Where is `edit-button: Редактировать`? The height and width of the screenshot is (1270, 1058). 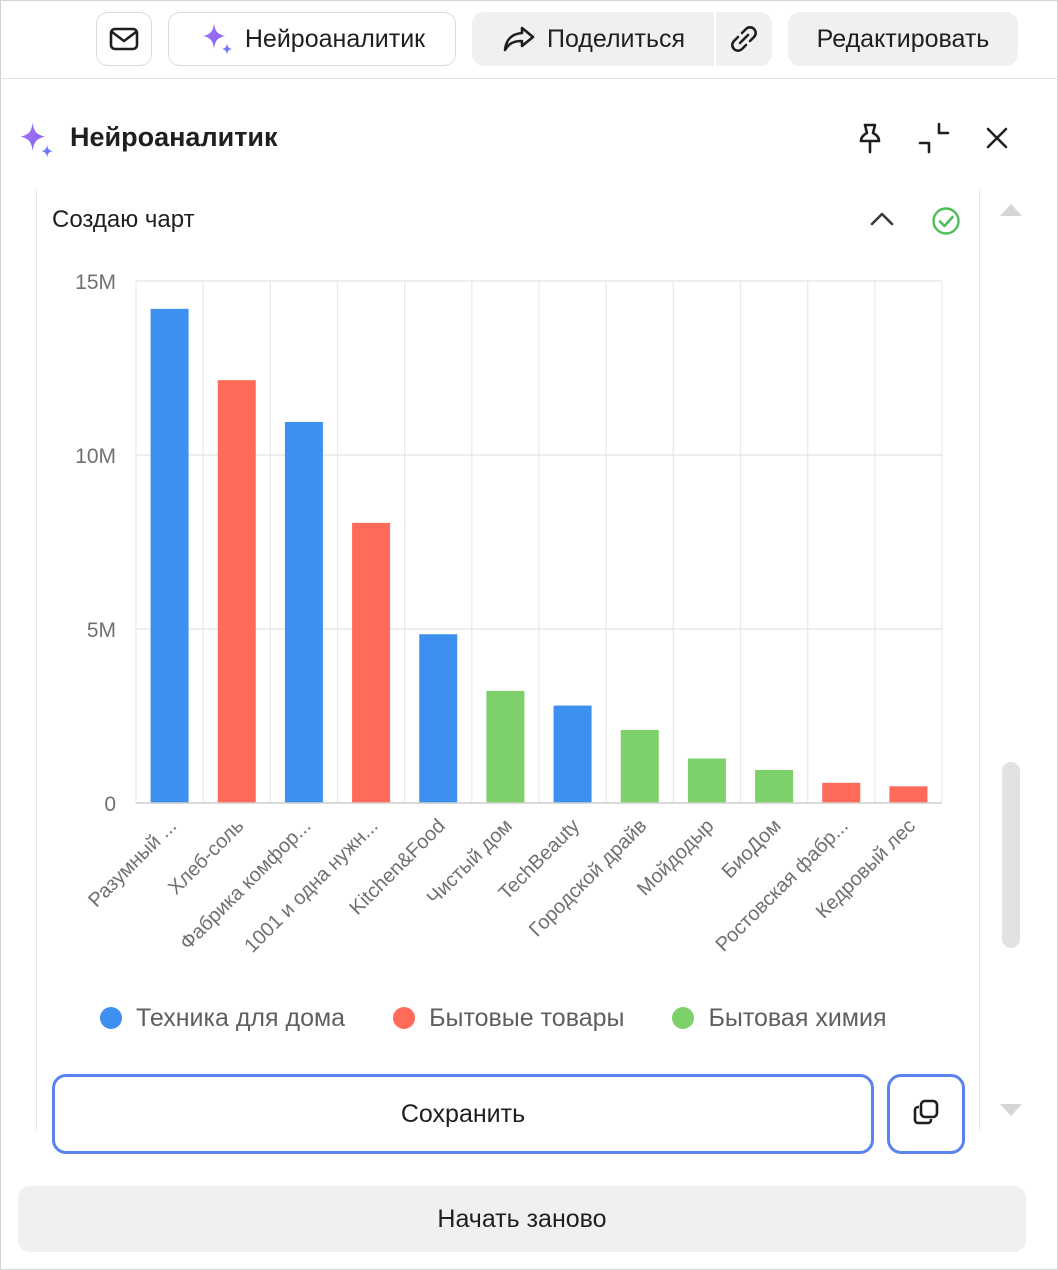
edit-button: Редактировать is located at coordinates (903, 39).